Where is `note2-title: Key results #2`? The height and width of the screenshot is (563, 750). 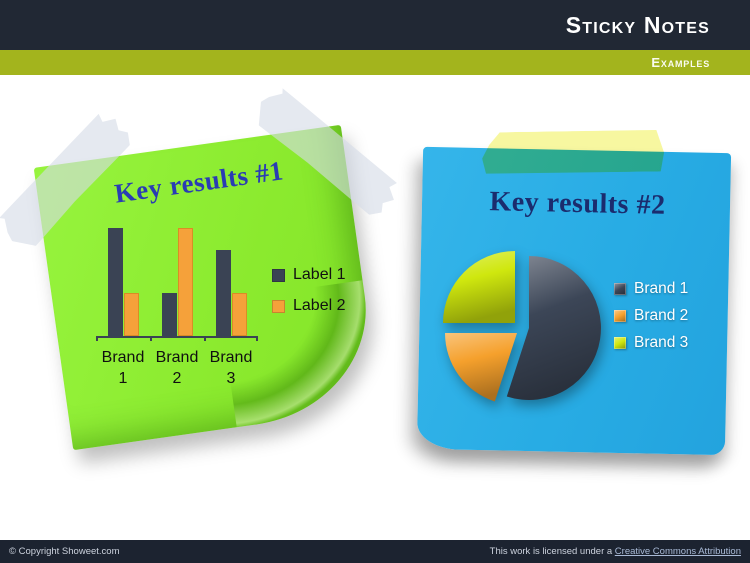
note2-title: Key results #2 is located at coordinates (577, 203).